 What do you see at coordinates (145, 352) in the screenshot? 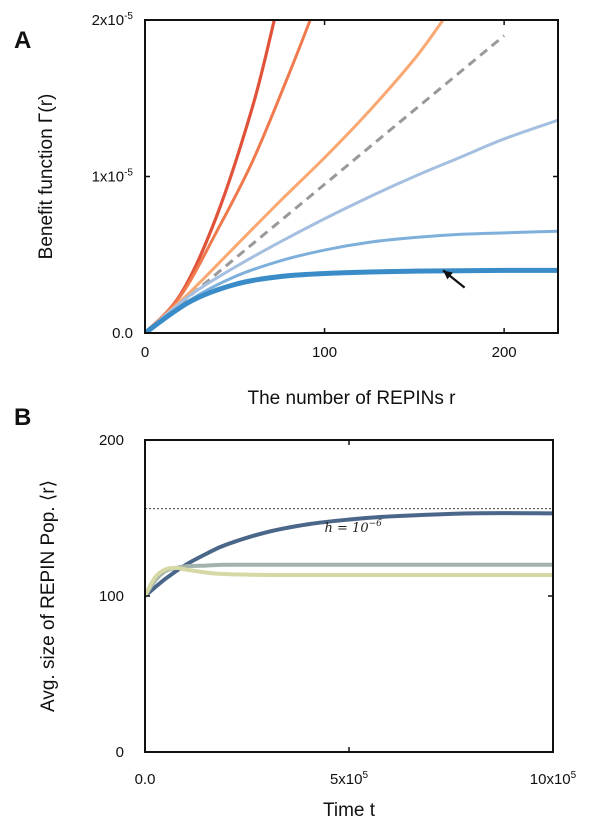
I see `x-tick-label: 0` at bounding box center [145, 352].